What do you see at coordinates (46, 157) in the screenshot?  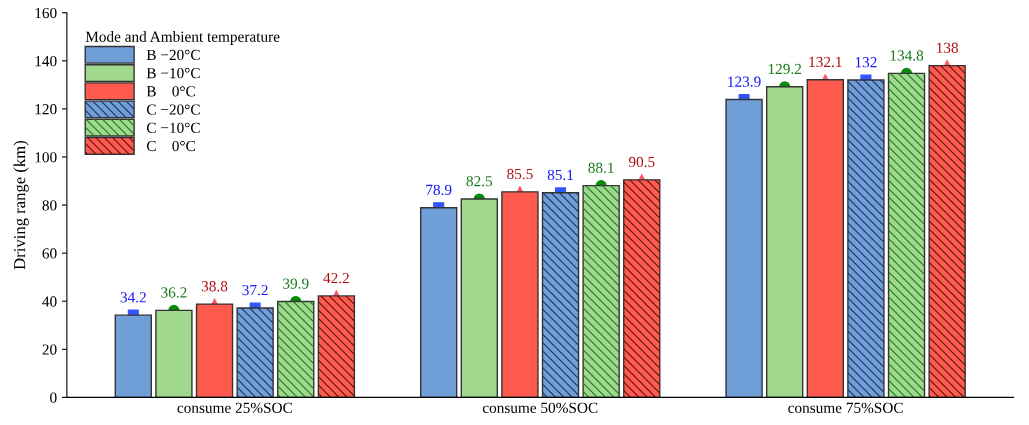 I see `y-tick-label: 100` at bounding box center [46, 157].